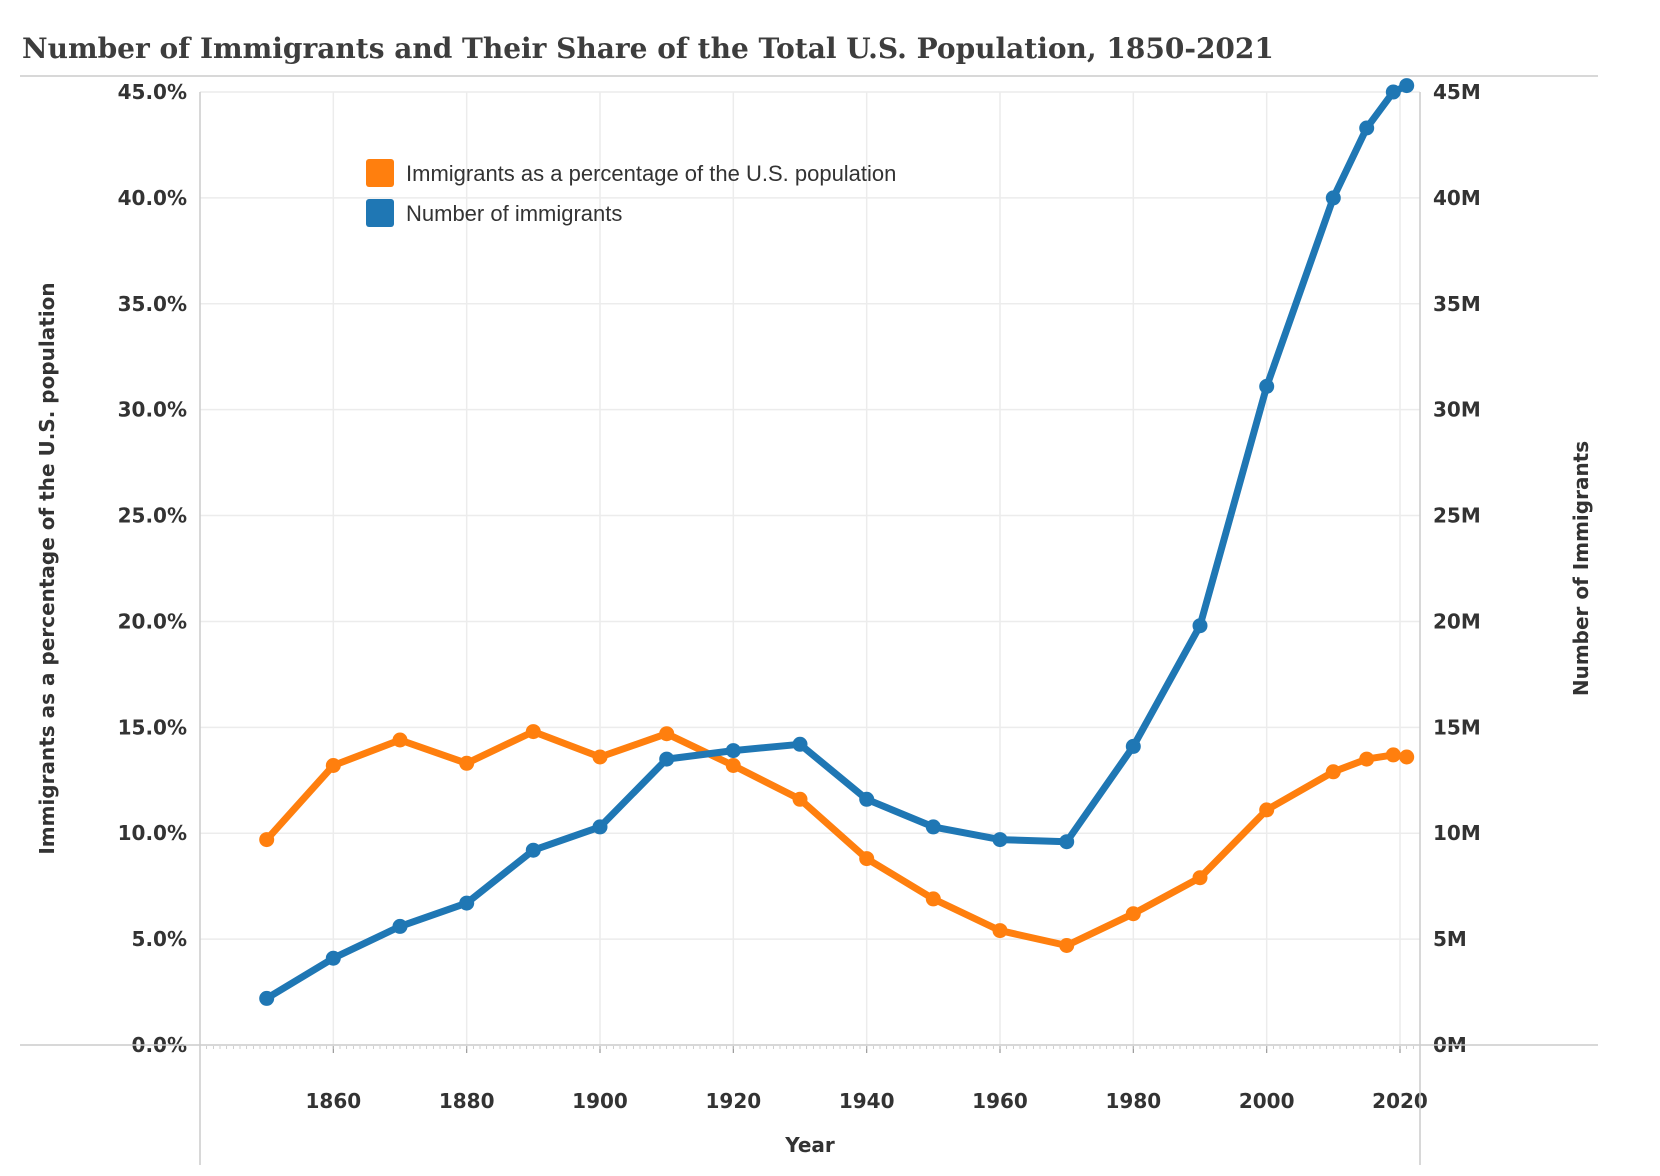 This screenshot has height=1176, width=1660. What do you see at coordinates (1457, 833) in the screenshot?
I see `y-right-tick-label: 10M` at bounding box center [1457, 833].